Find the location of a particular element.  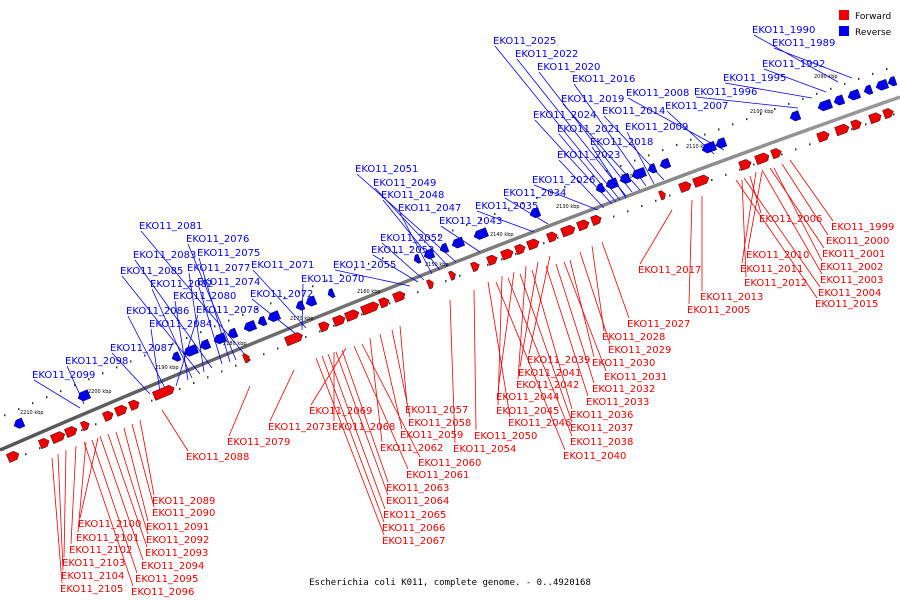

forward-gene-label: EKO11_2069 is located at coordinates (340, 411).